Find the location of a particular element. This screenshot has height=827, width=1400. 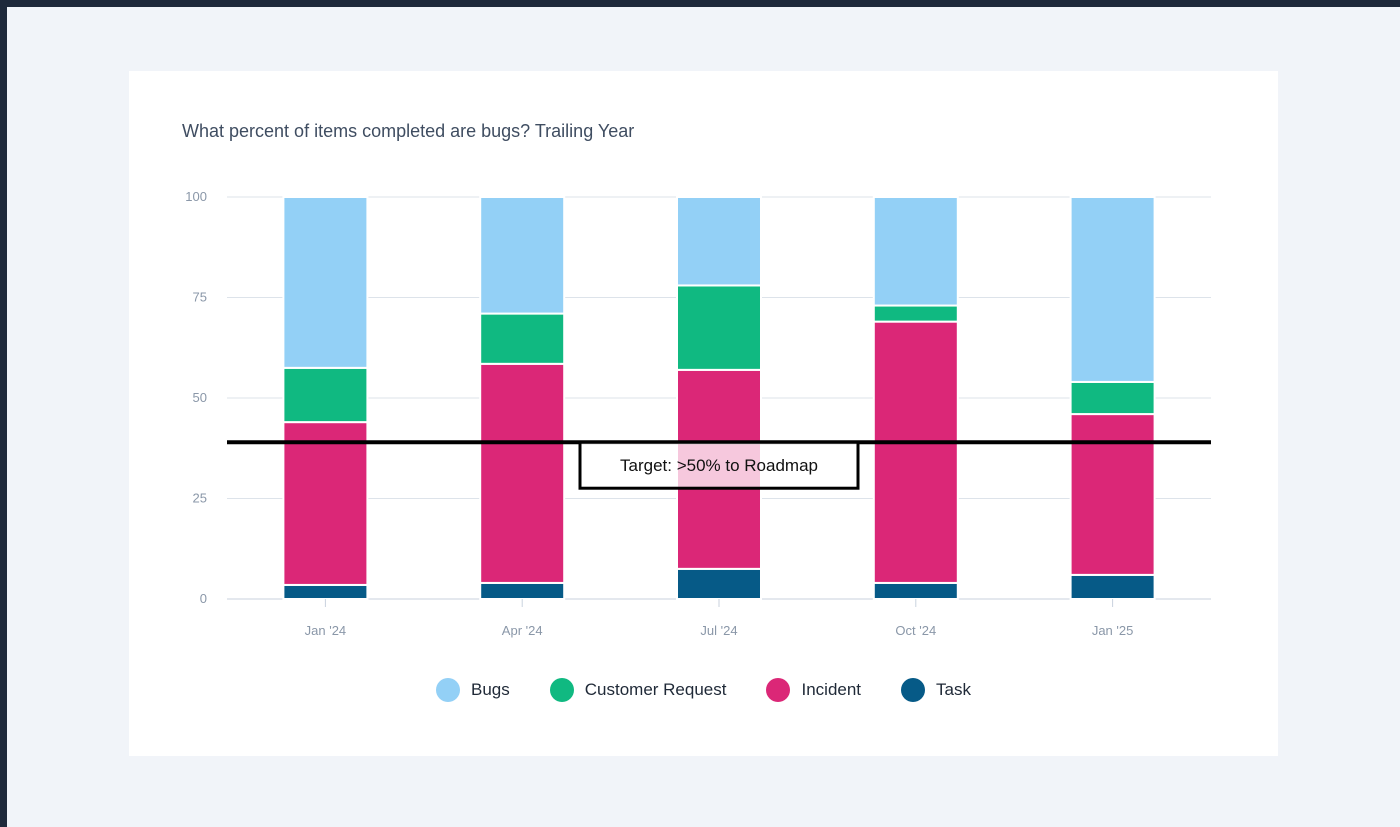

y-tick-label-25: 25 is located at coordinates (200, 498).